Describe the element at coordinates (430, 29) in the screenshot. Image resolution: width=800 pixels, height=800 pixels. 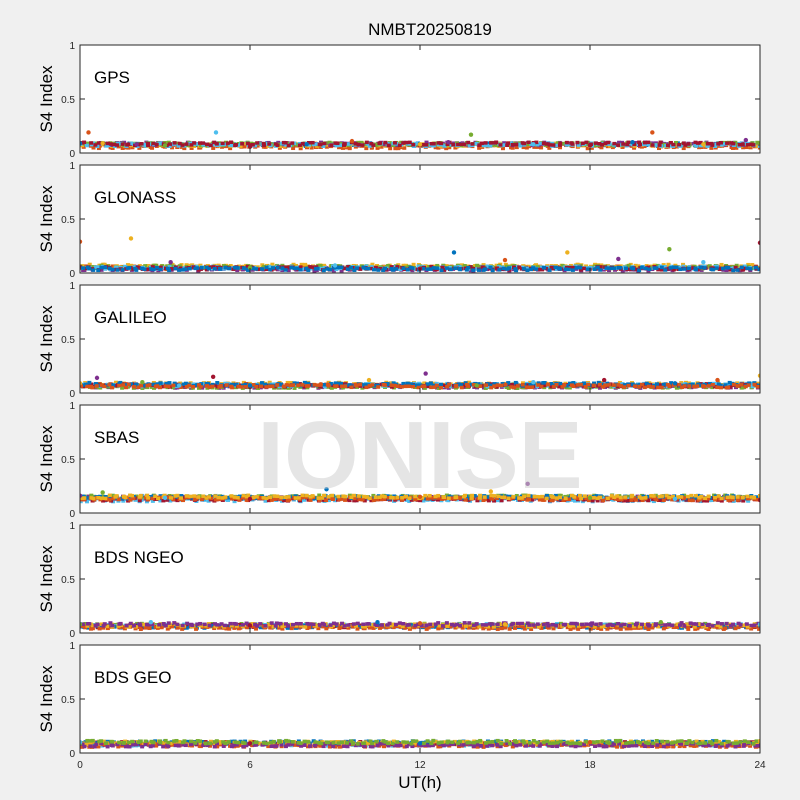
I see `figure-title: NMBT20250819` at that location.